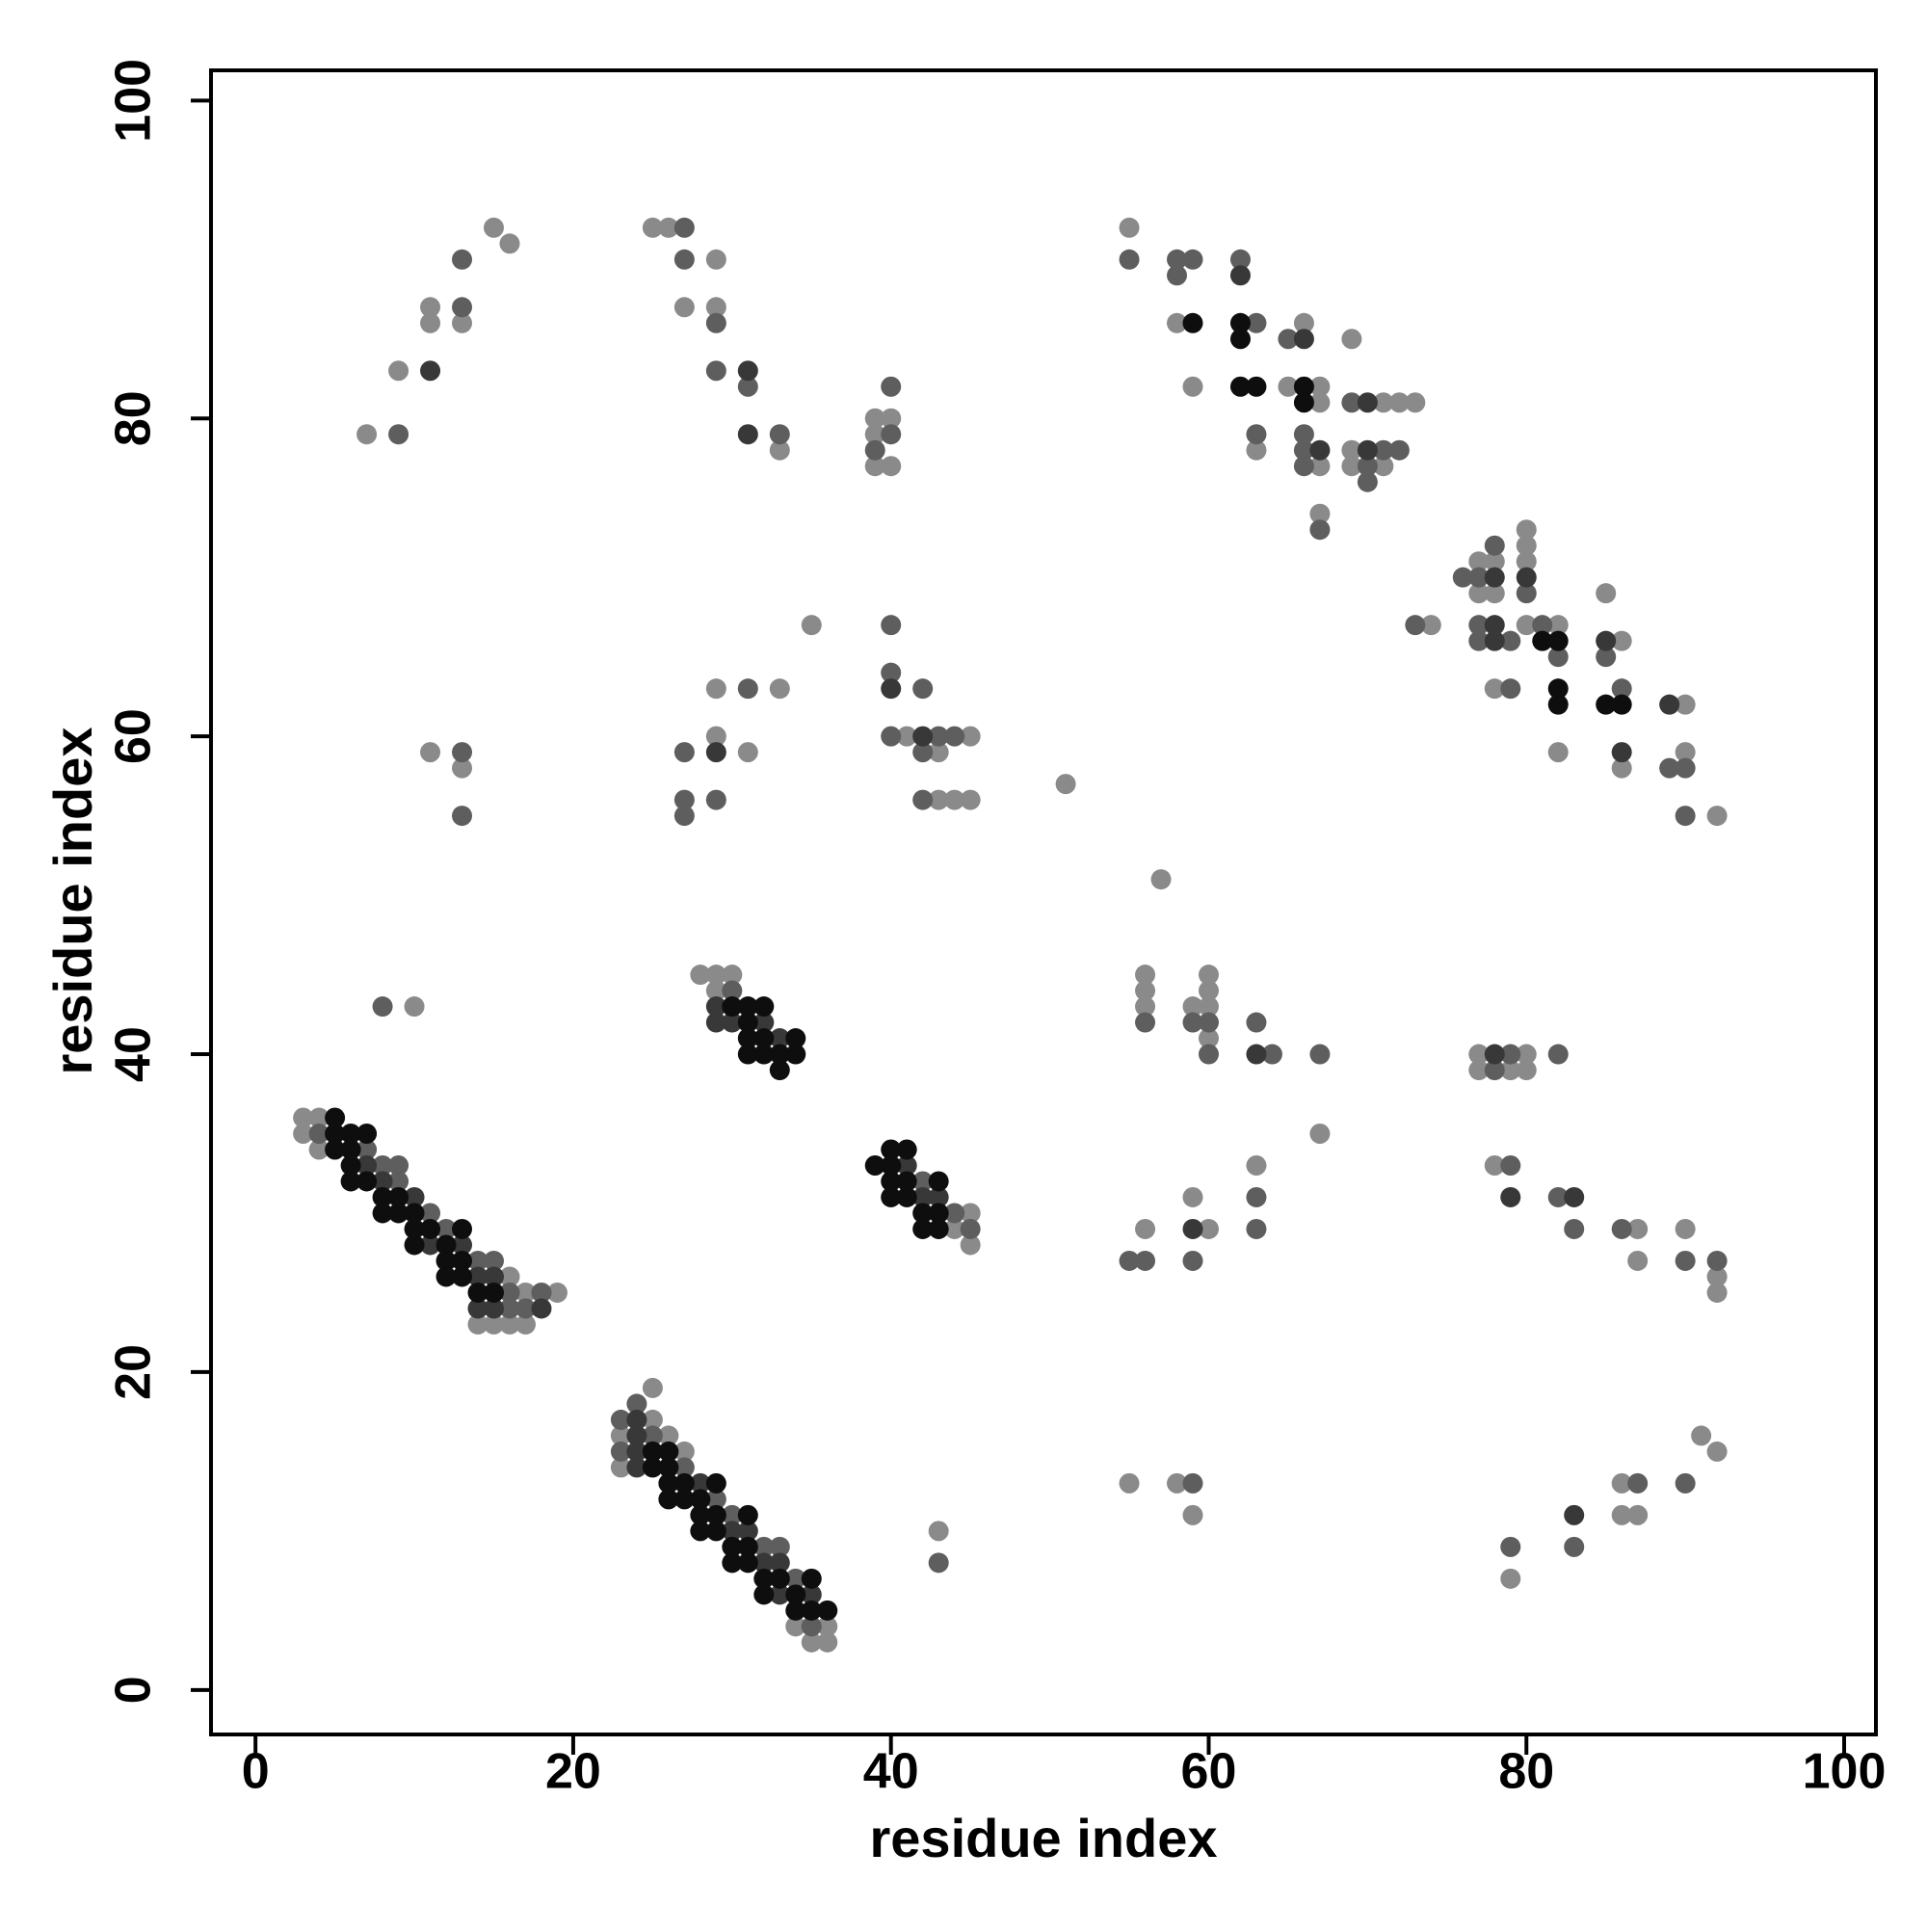  Describe the element at coordinates (1845, 1772) in the screenshot. I see `x-tick-label: 100` at that location.